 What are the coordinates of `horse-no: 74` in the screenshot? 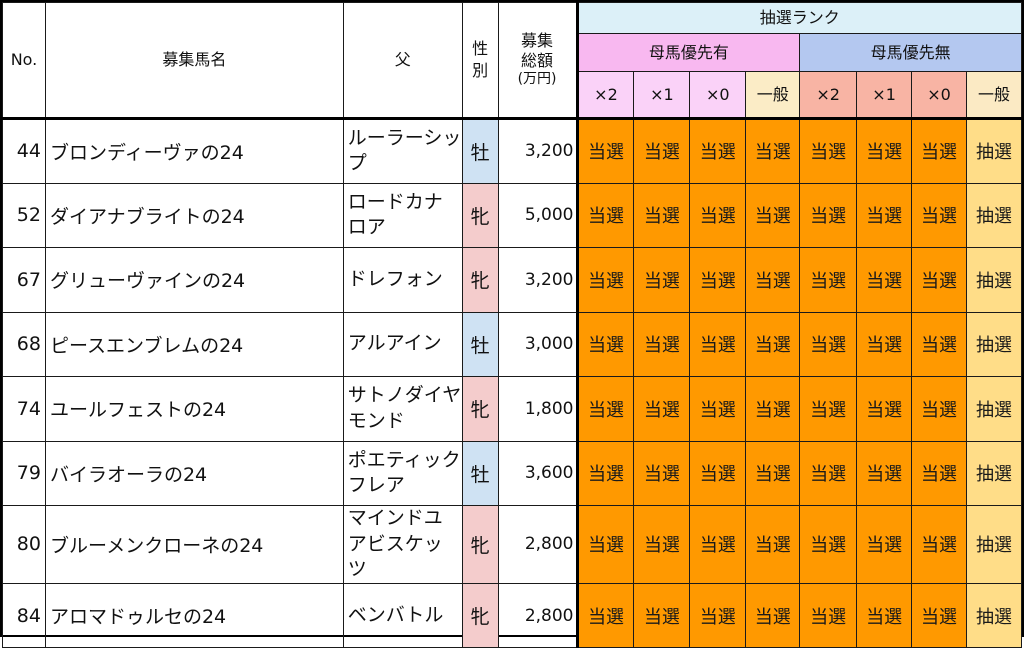 It's located at (24, 409).